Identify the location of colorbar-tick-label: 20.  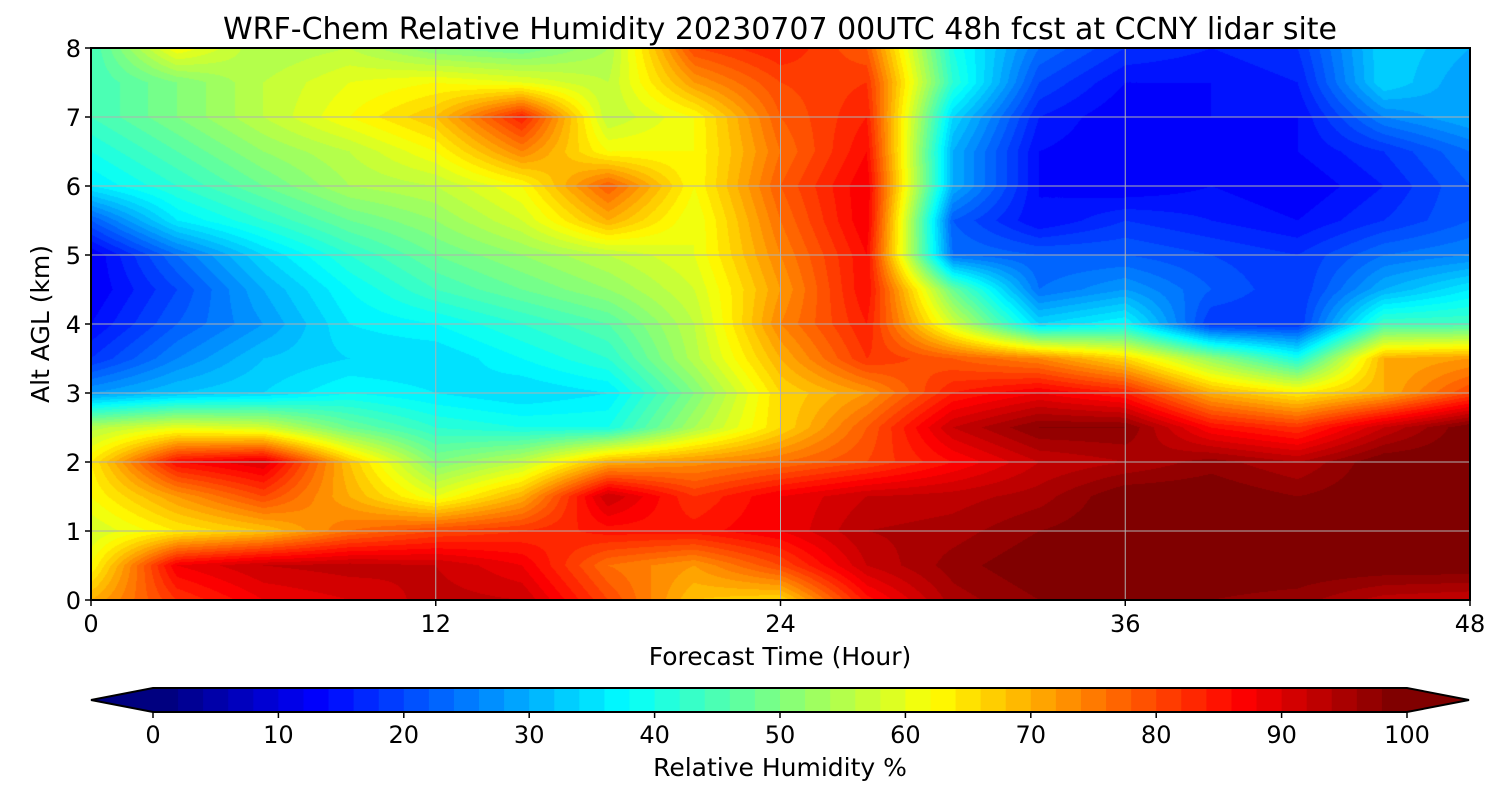
(404, 735).